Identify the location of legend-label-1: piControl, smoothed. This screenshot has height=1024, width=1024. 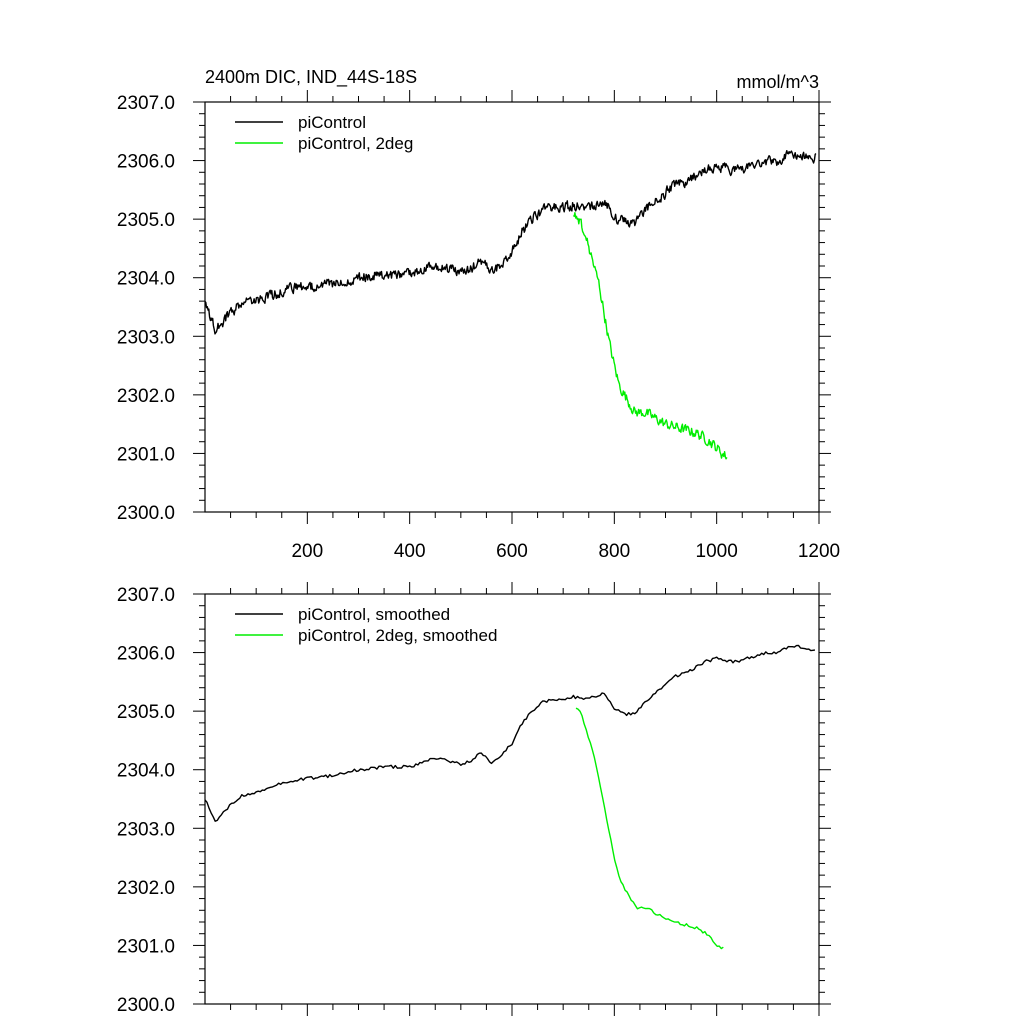
(374, 614).